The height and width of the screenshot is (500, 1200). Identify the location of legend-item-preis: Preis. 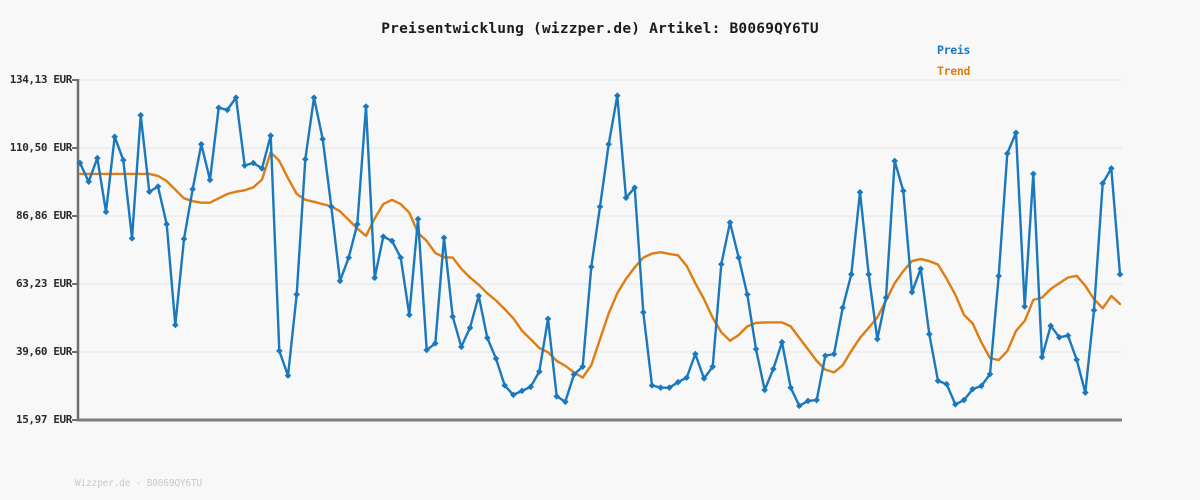
(954, 50).